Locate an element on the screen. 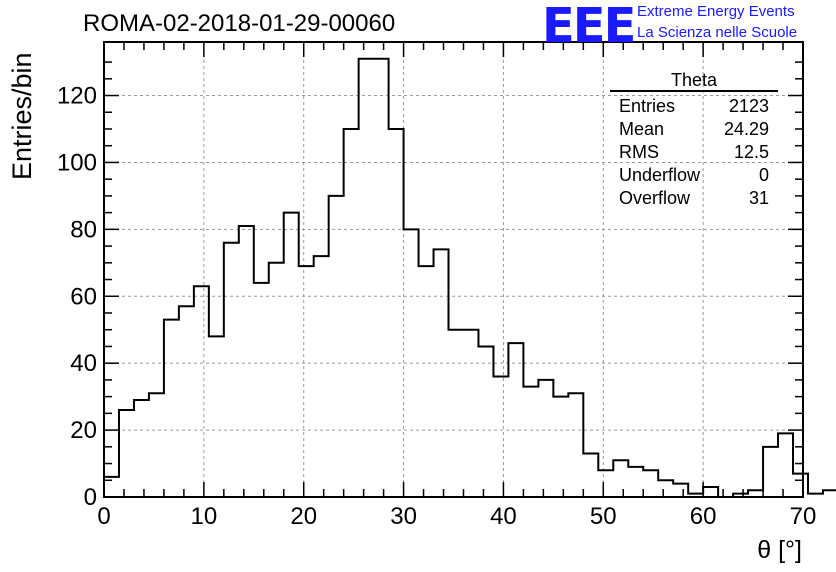  stats-label: Underflow is located at coordinates (660, 175).